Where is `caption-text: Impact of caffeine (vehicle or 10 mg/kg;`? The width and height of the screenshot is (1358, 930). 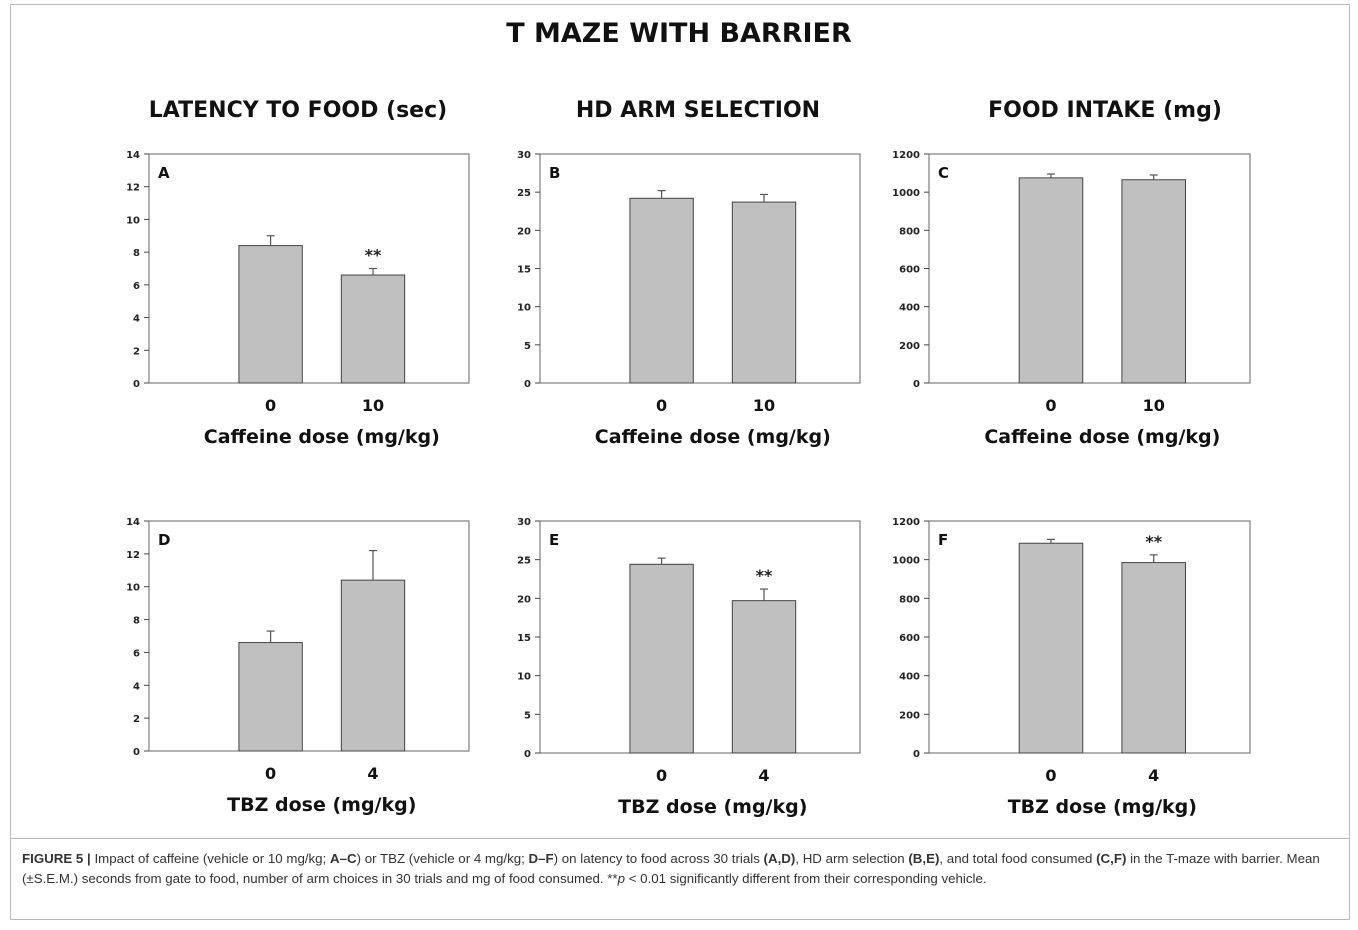
caption-text: Impact of caffeine (vehicle or 10 mg/kg; is located at coordinates (210, 858).